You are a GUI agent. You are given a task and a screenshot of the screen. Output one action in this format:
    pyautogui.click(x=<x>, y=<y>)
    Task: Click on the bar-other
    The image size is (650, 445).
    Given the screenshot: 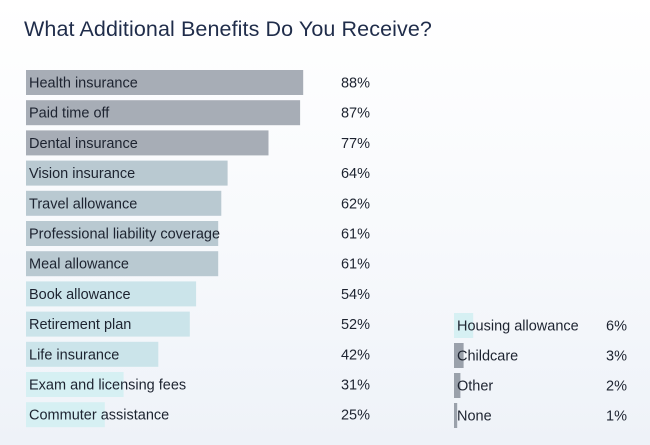 What is the action you would take?
    pyautogui.click(x=457, y=385)
    